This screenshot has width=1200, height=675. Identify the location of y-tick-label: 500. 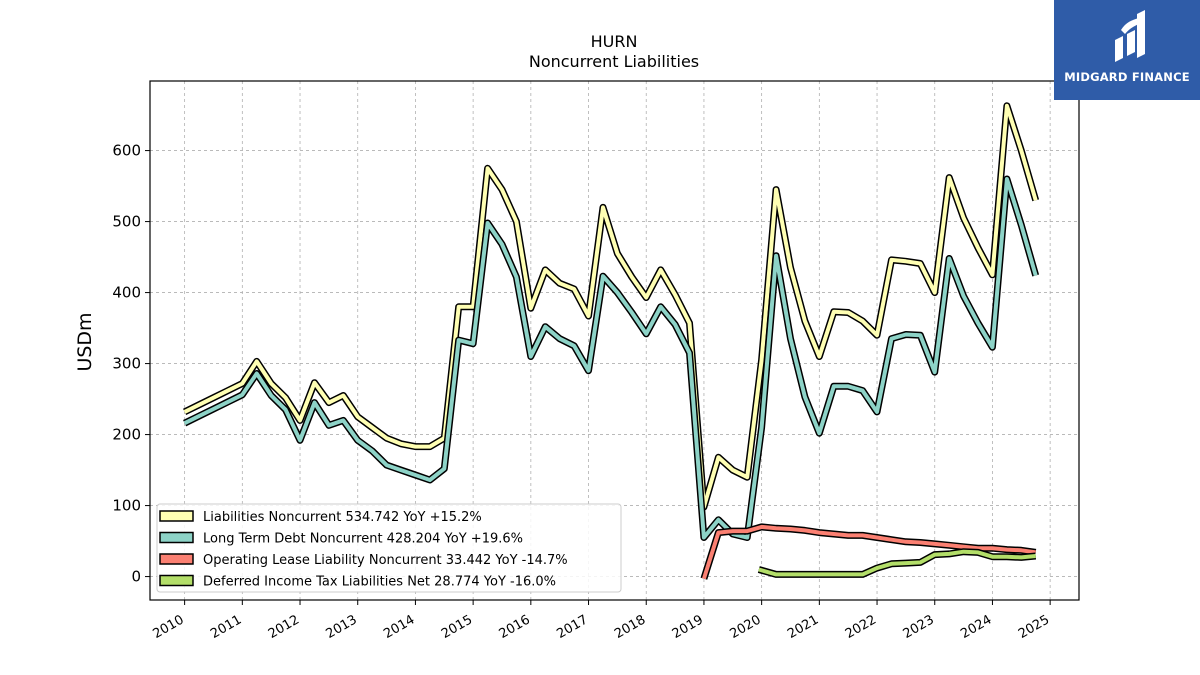
(126, 222).